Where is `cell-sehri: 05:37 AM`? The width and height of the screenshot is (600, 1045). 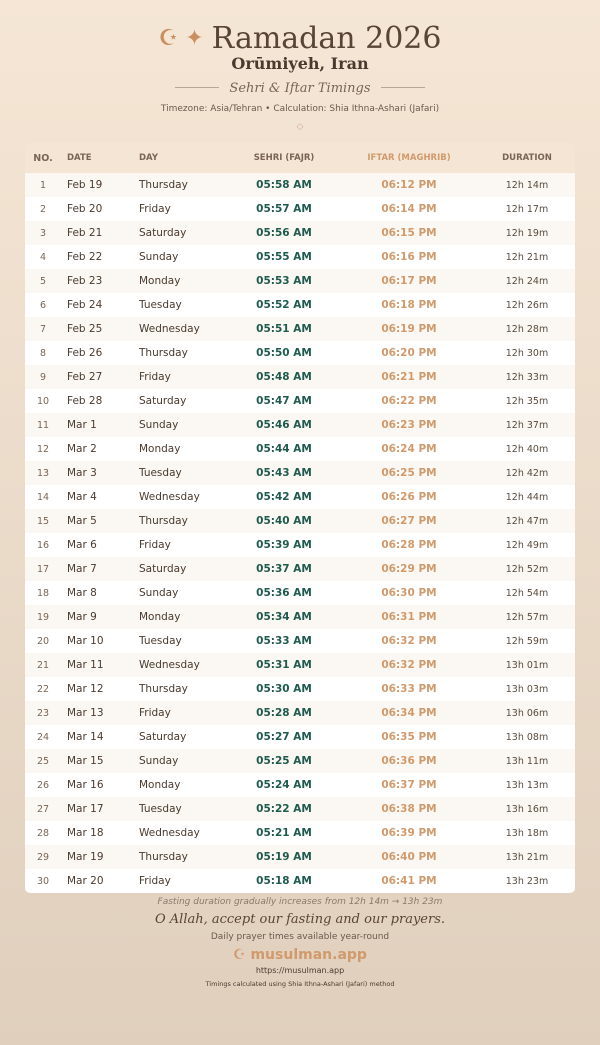 cell-sehri: 05:37 AM is located at coordinates (284, 569).